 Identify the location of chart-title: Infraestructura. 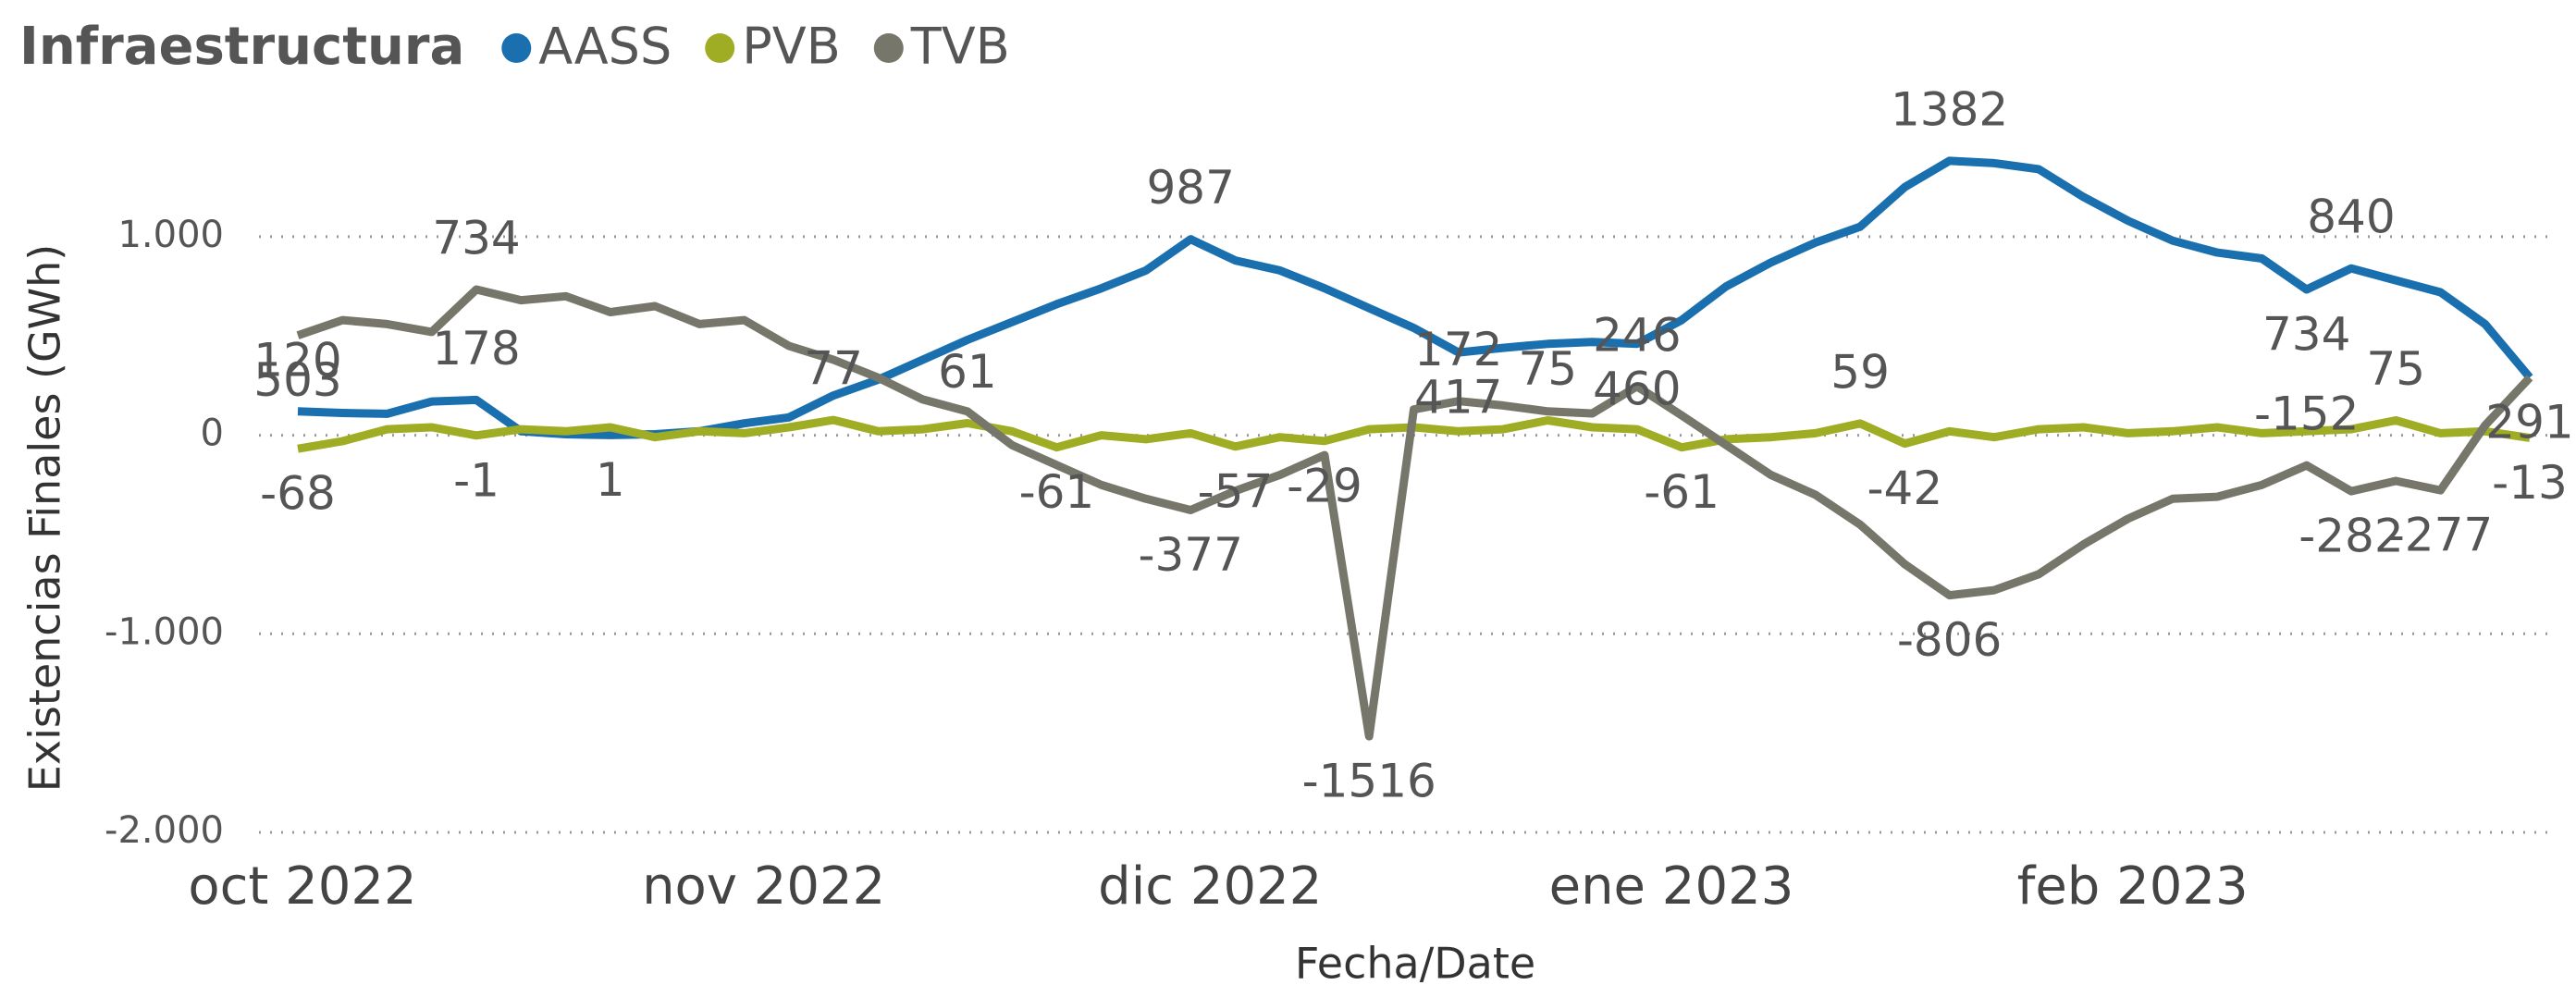
(241, 47).